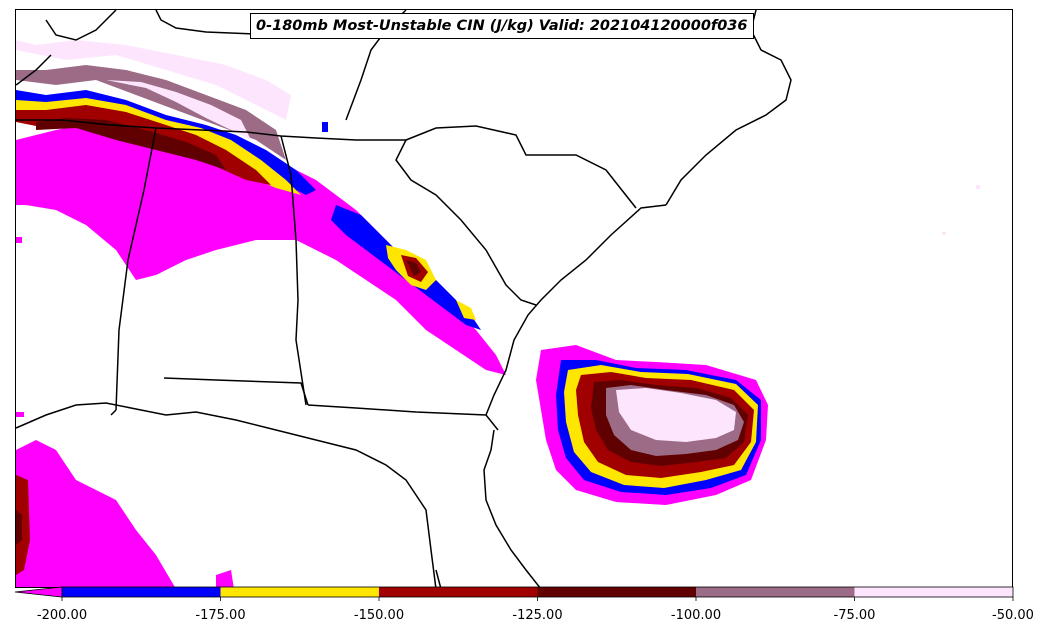 This screenshot has height=633, width=1044. What do you see at coordinates (537, 599) in the screenshot?
I see `colorbar-ticks` at bounding box center [537, 599].